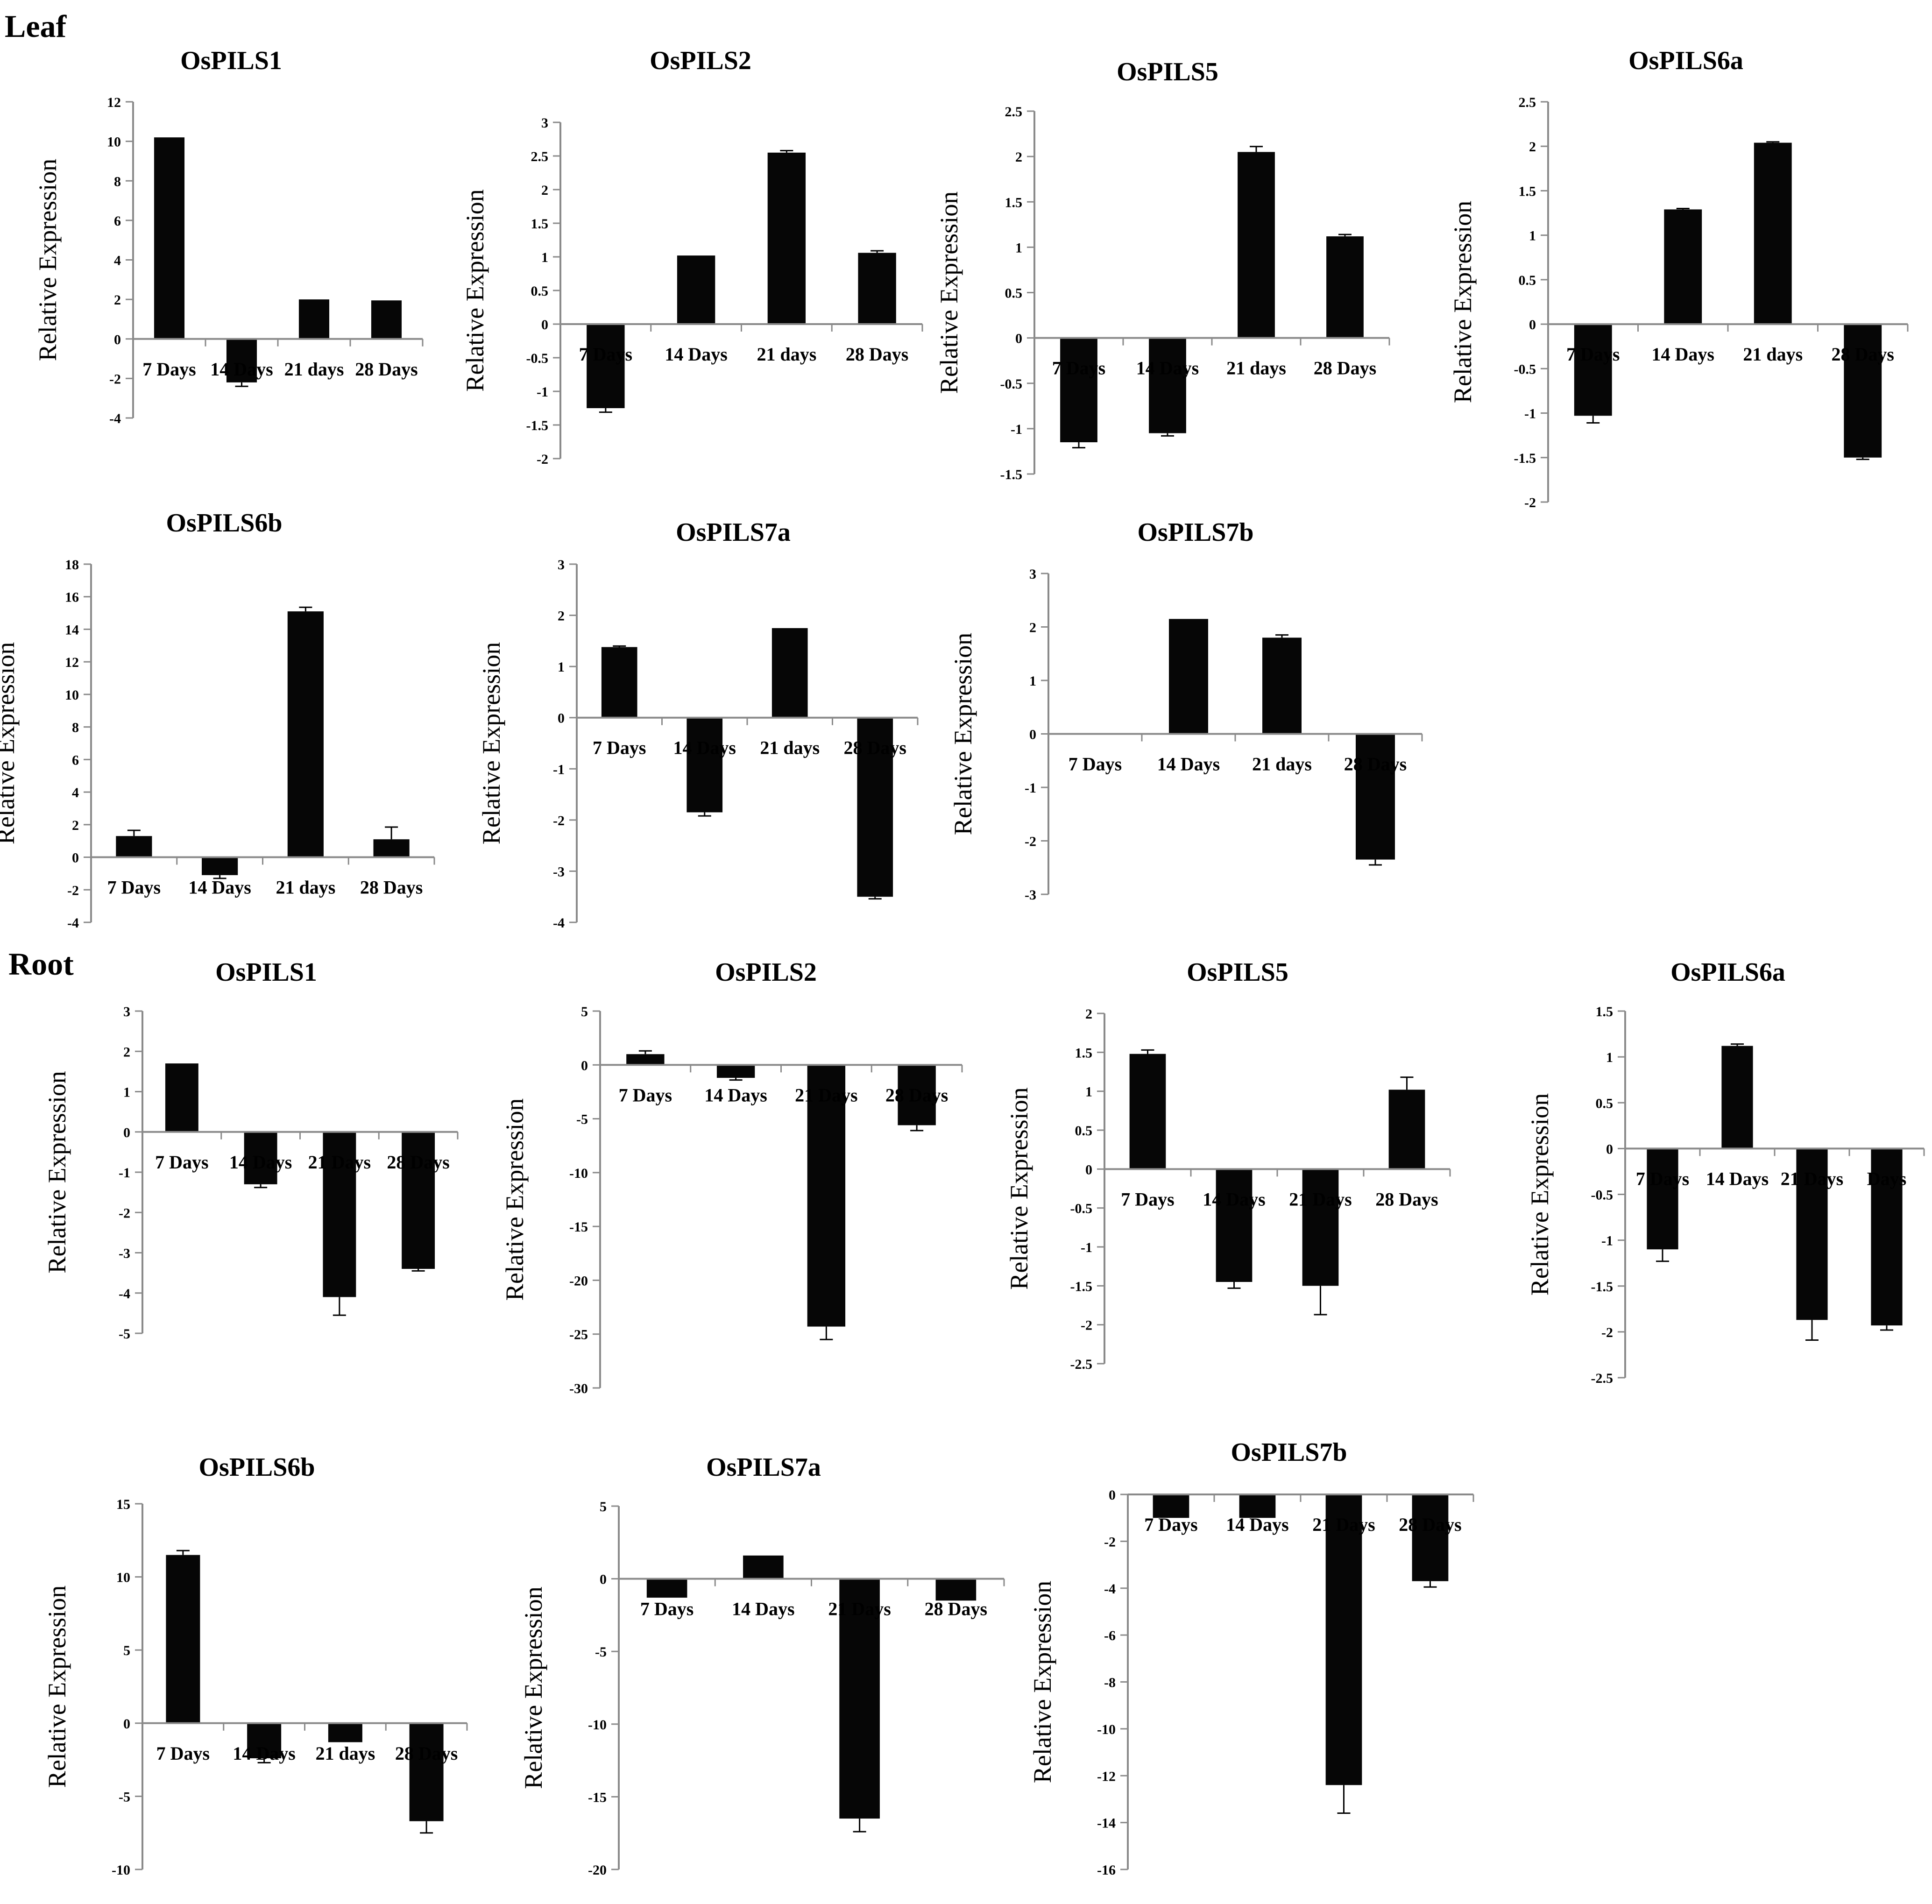 The height and width of the screenshot is (1904, 1932). Describe the element at coordinates (597, 1797) in the screenshot. I see `chart-root-ospils7a-ytick-label: -15` at that location.